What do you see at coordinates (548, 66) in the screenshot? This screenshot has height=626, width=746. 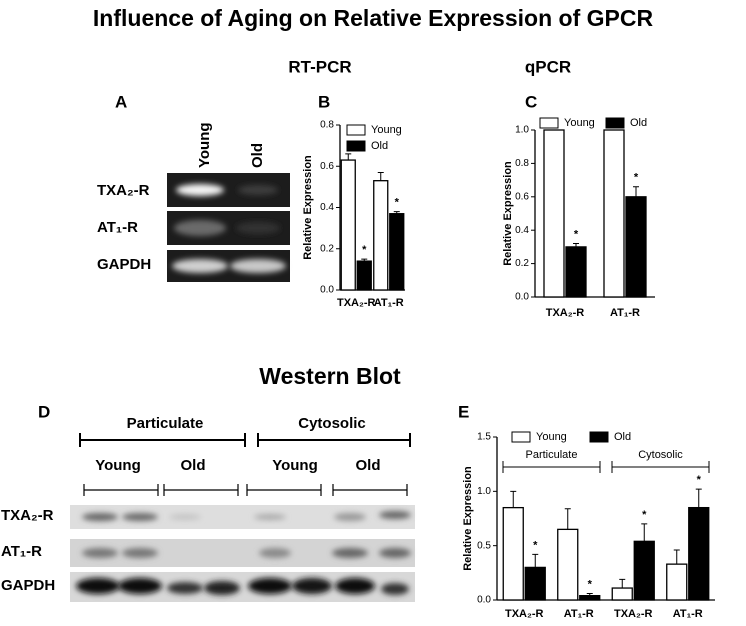 I see `heading: qPCR` at bounding box center [548, 66].